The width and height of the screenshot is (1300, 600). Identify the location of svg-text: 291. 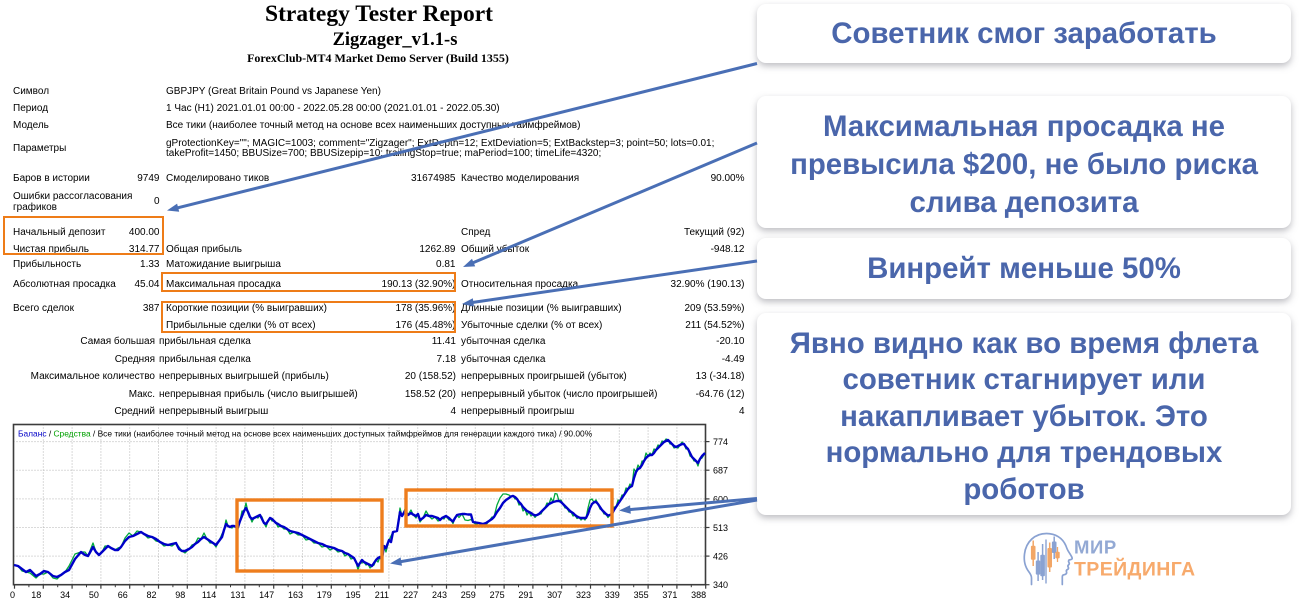
(525, 595).